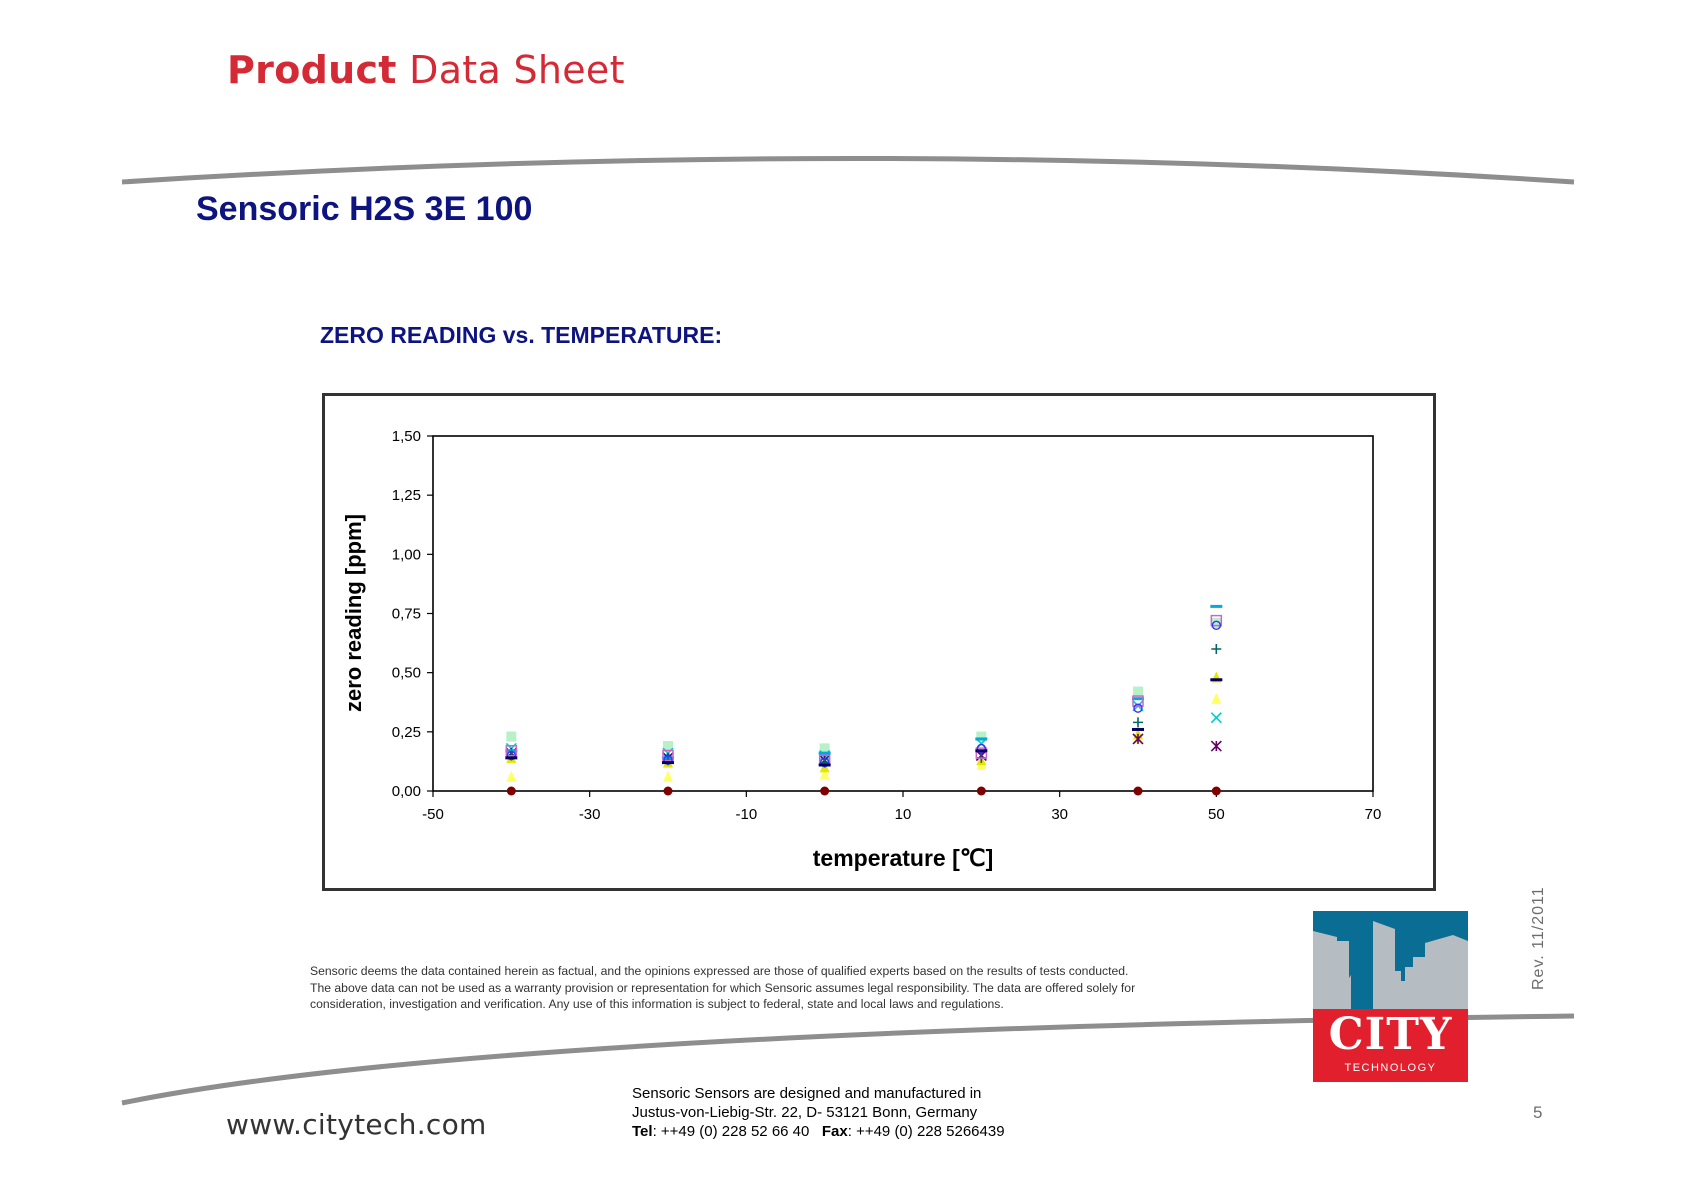 The height and width of the screenshot is (1190, 1684). I want to click on revision-label: Rev. 11/2011, so click(1538, 938).